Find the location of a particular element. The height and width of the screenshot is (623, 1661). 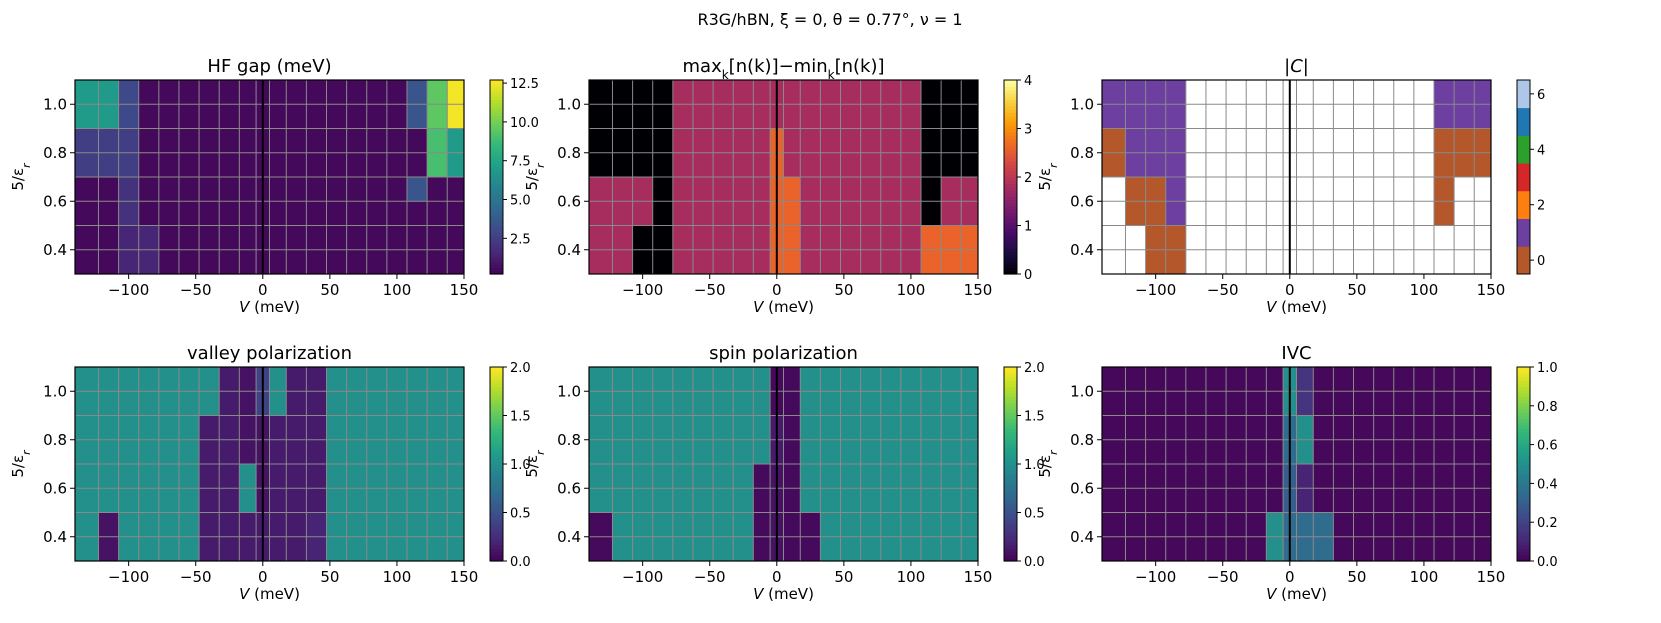

heatmap-cells is located at coordinates (1297, 464).